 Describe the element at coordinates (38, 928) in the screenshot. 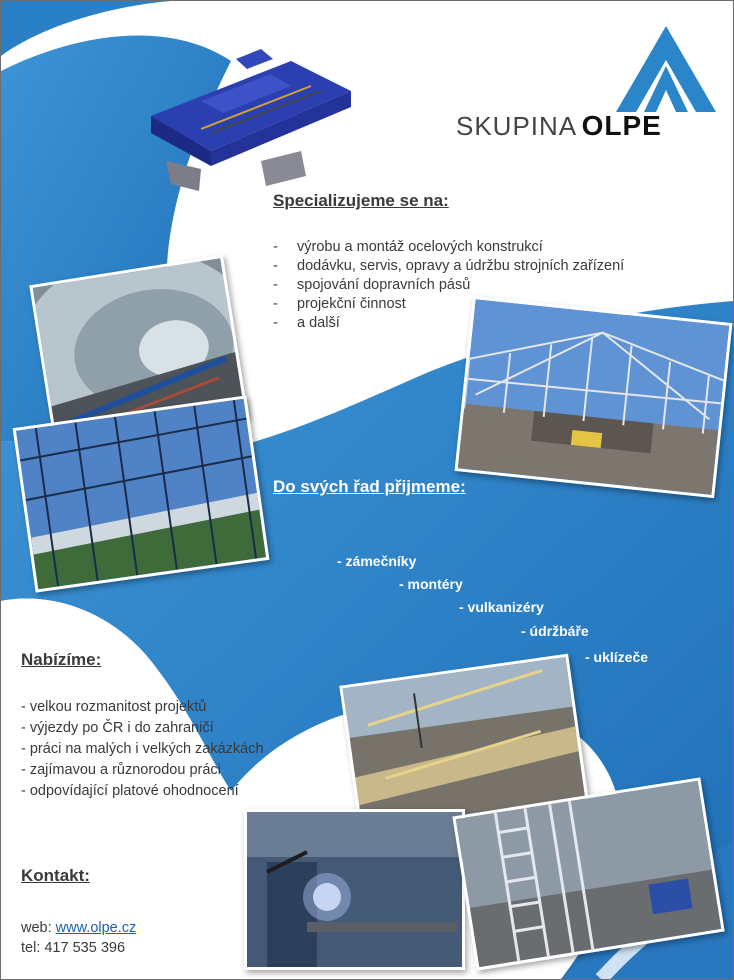

I see `web-label: web:` at that location.